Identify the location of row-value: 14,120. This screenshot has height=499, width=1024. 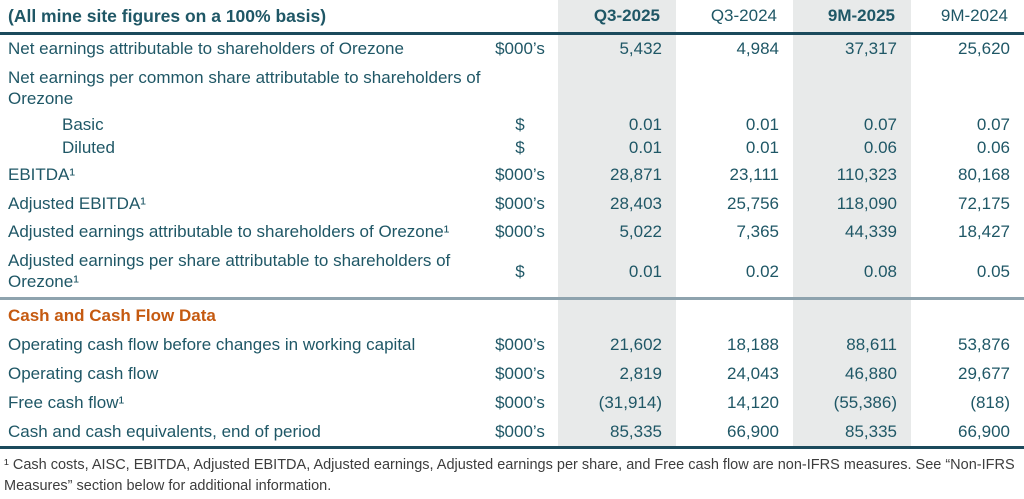
(753, 402).